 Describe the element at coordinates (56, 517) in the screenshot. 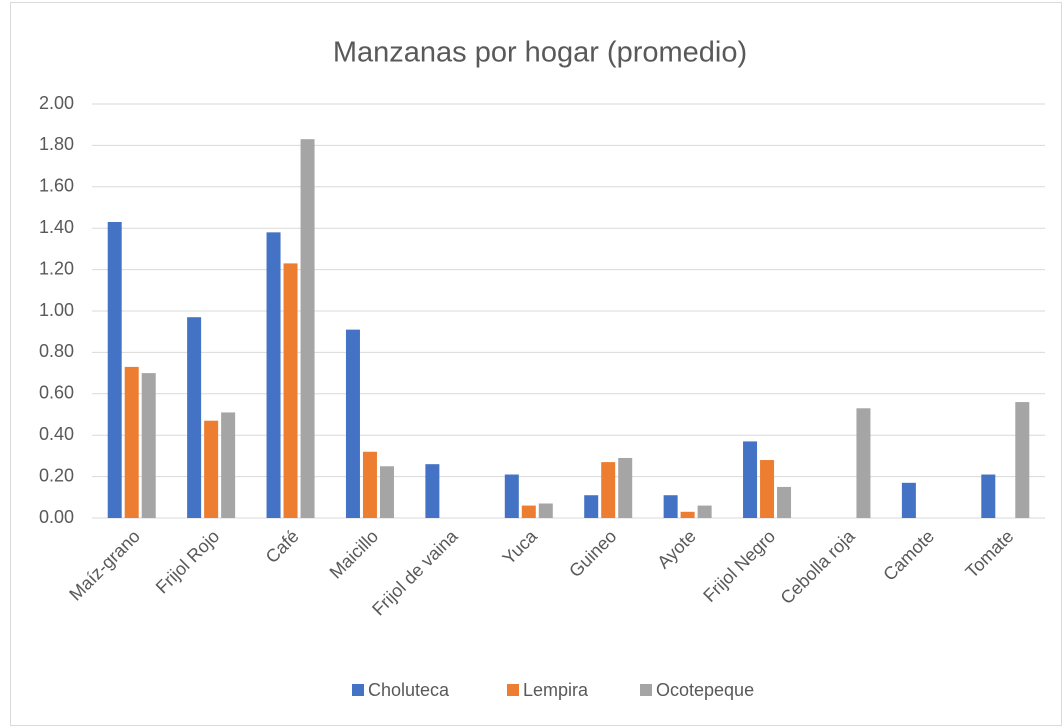

I see `y-tick-label: 0.00` at that location.